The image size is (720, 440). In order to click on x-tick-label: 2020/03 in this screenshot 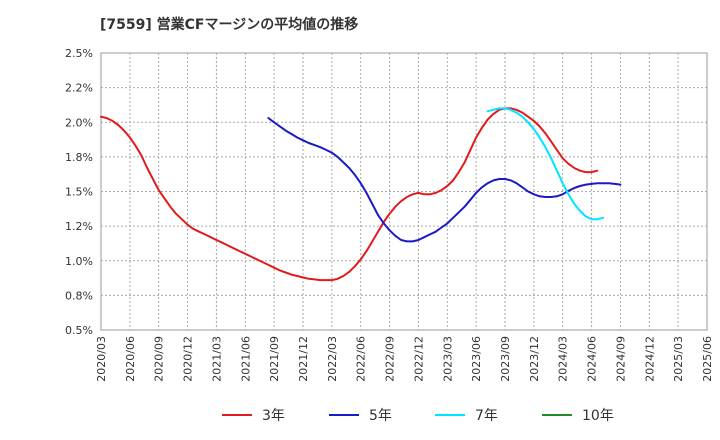, I will do `click(101, 359)`.